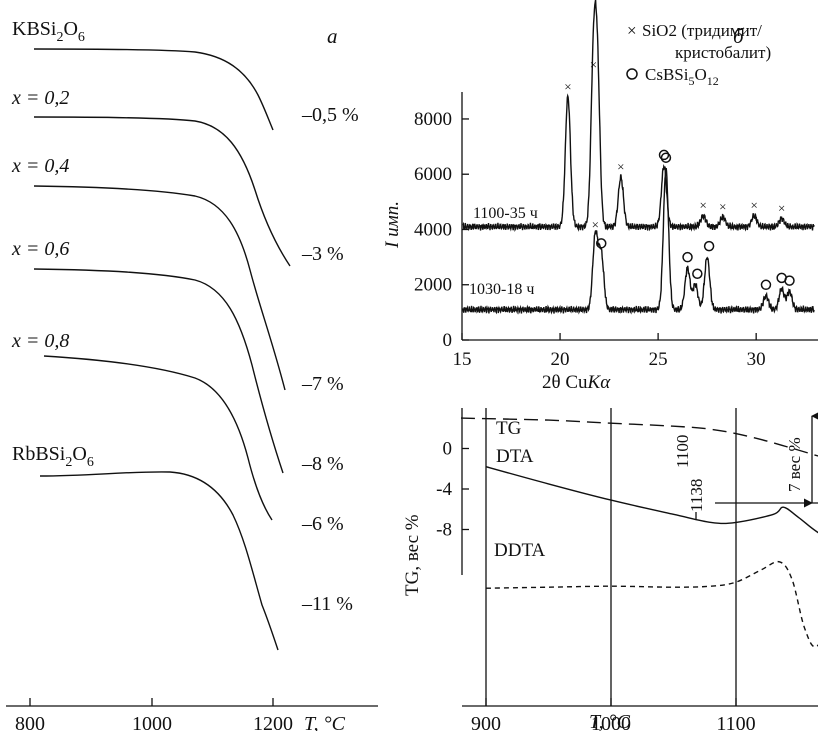 The height and width of the screenshot is (731, 818). I want to click on loss-rbbsi2o6-b: –6 %, so click(322, 524).